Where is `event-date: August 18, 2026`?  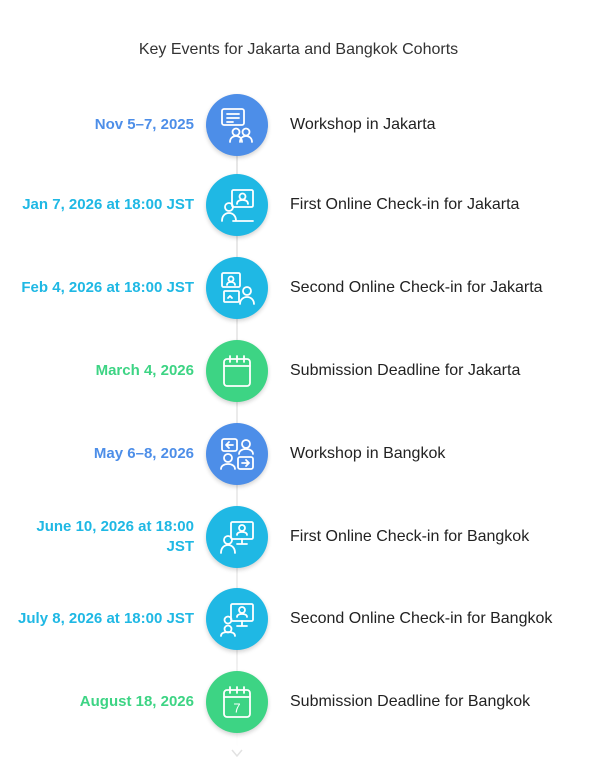 event-date: August 18, 2026 is located at coordinates (136, 701).